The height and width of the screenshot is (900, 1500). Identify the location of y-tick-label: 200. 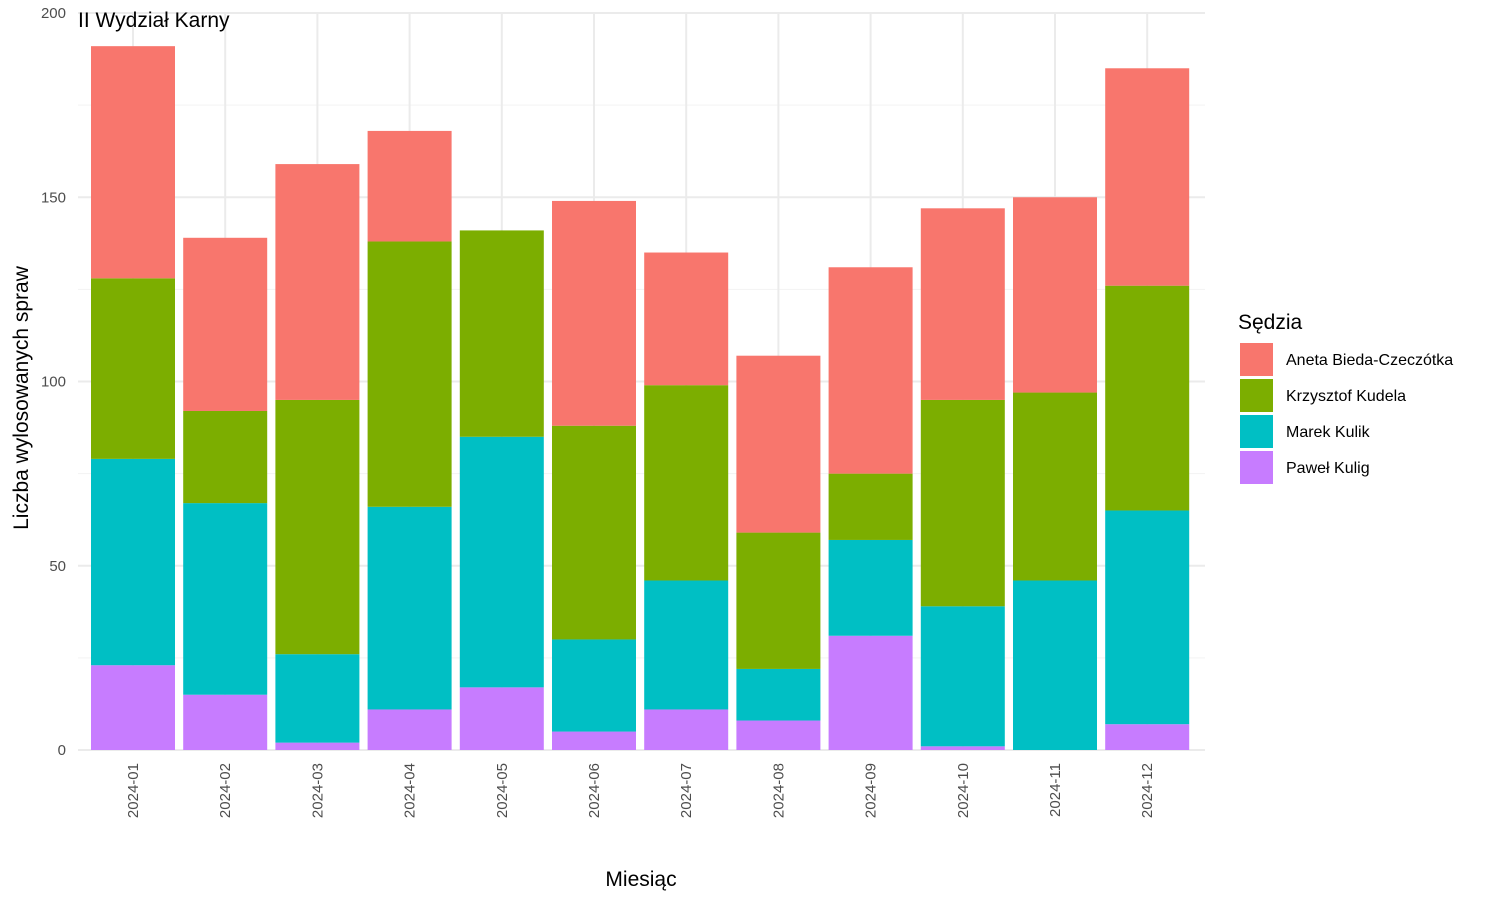
(53, 13).